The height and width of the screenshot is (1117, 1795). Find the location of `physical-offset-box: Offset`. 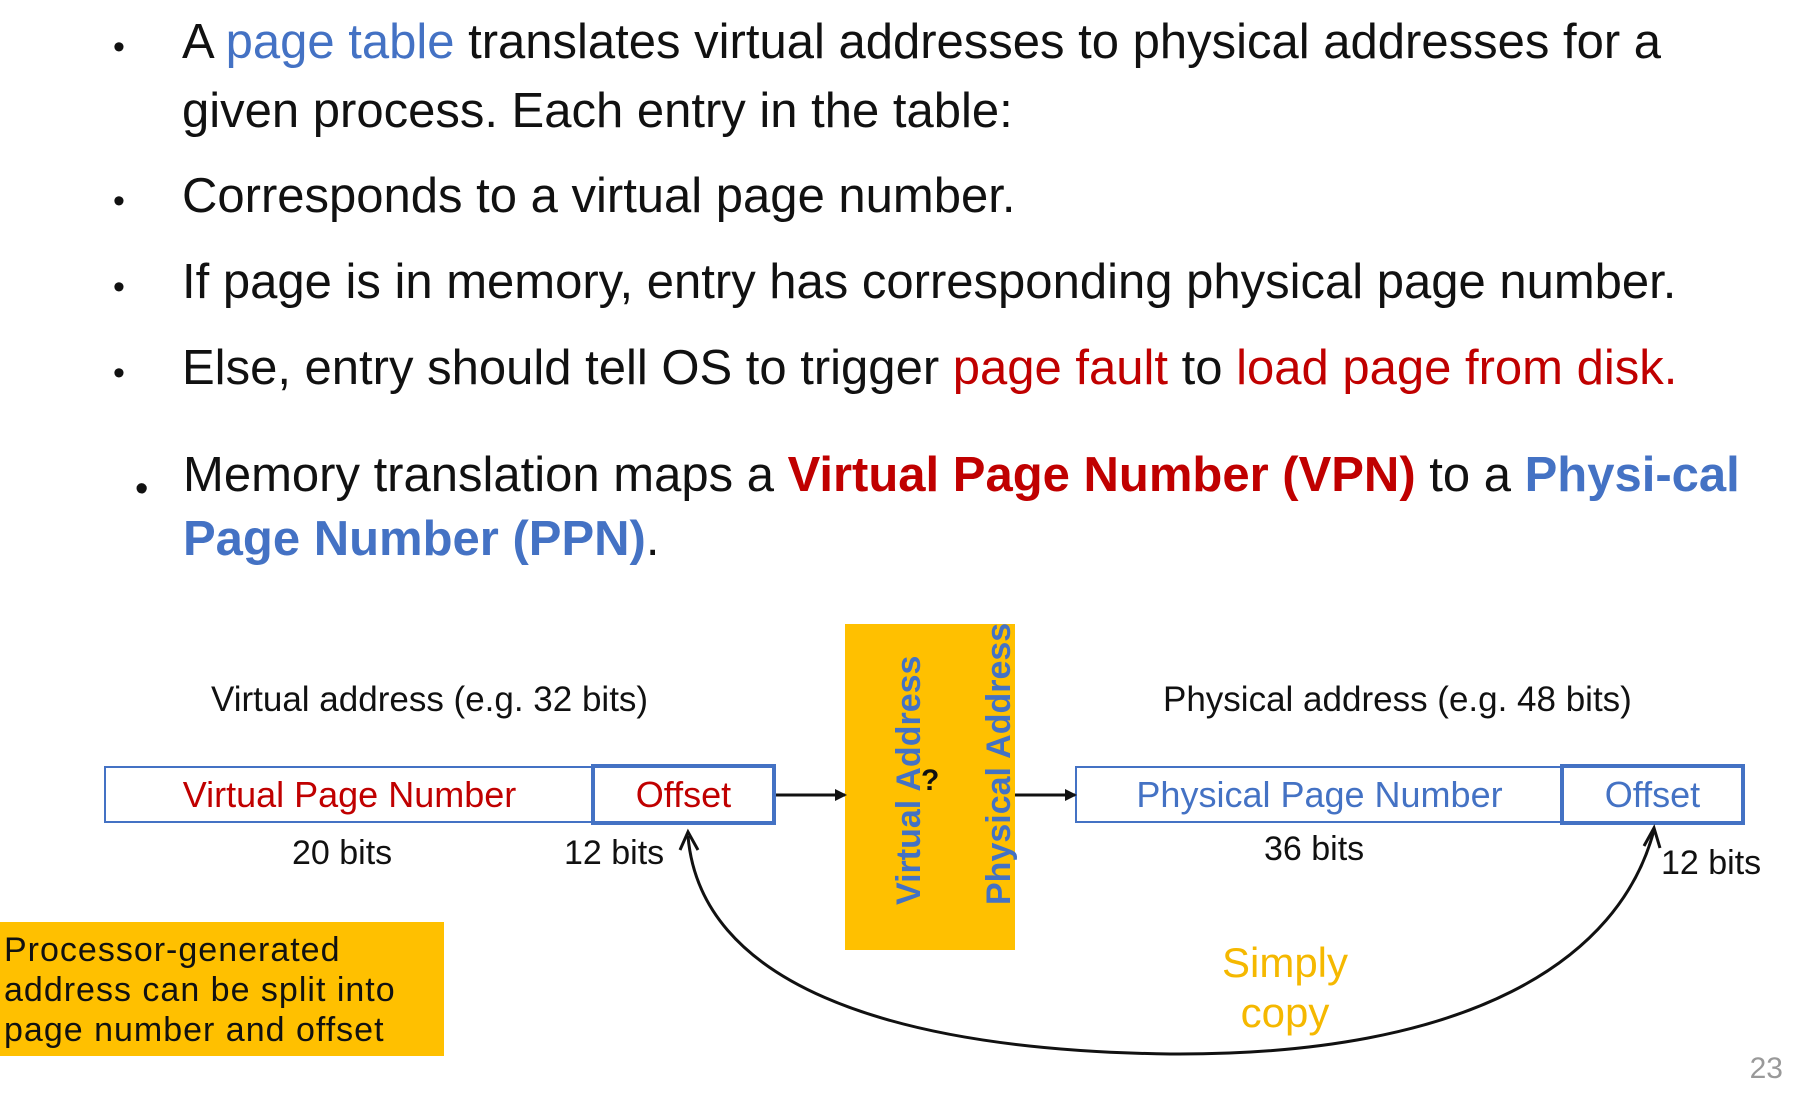

physical-offset-box: Offset is located at coordinates (1652, 794).